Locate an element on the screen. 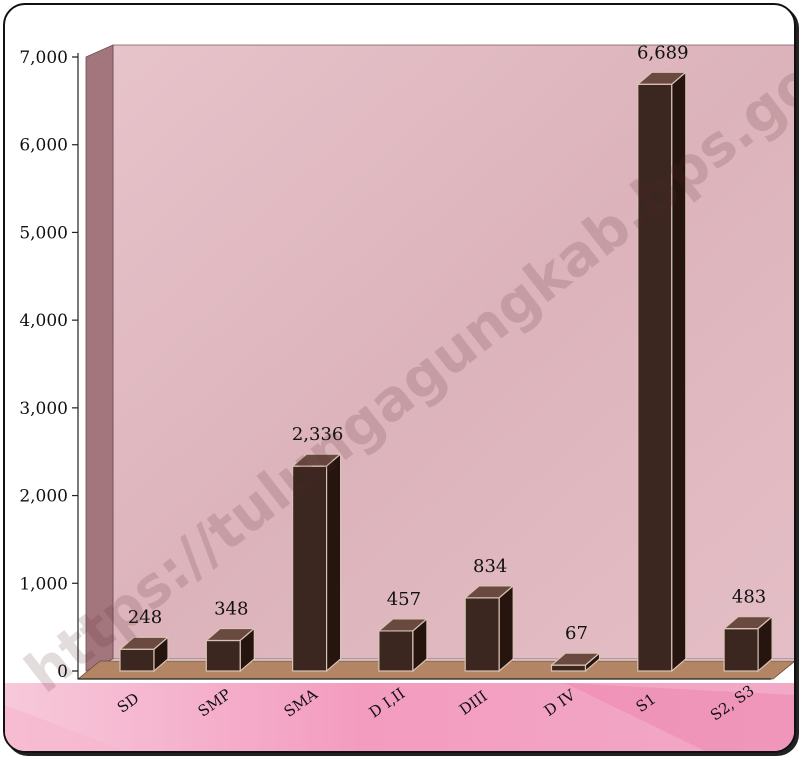  y-tick-label: 2,000 is located at coordinates (43, 497).